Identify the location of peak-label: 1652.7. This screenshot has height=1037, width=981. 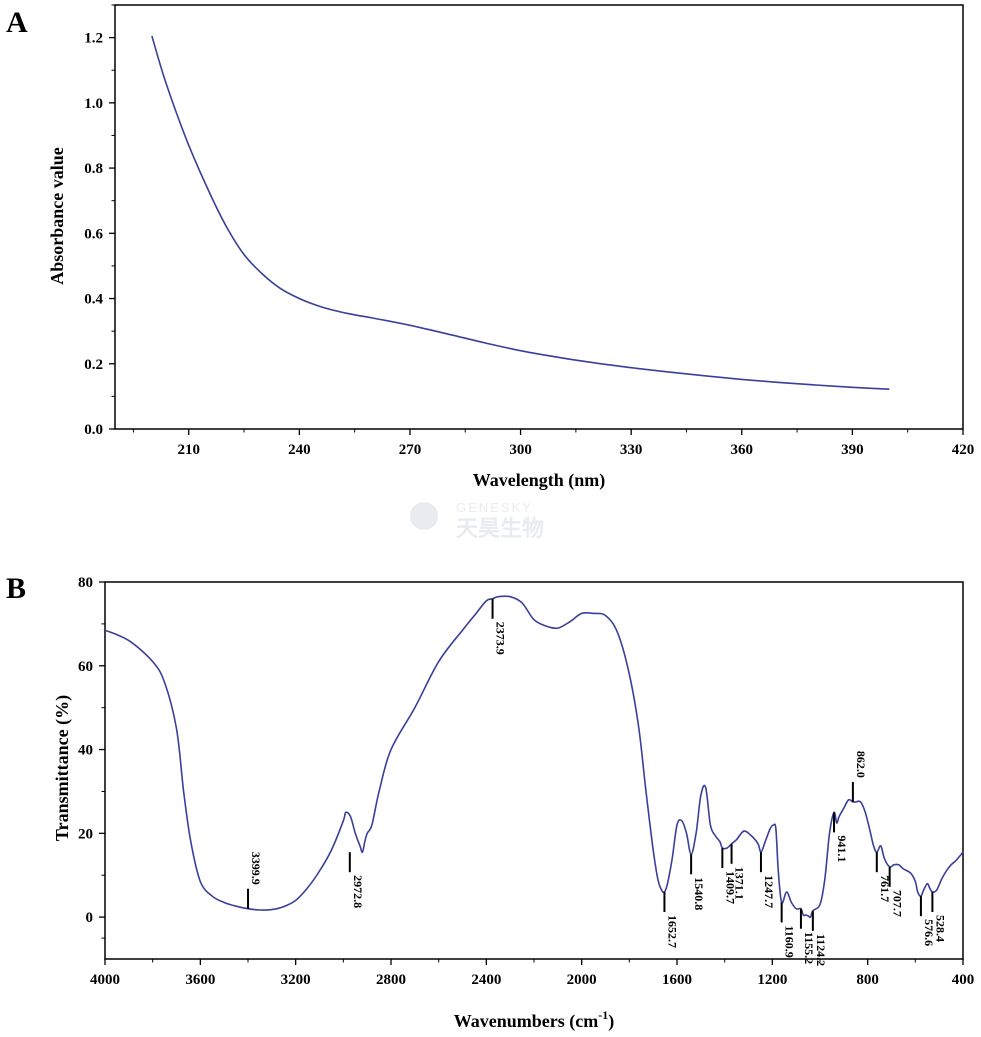
(672, 931).